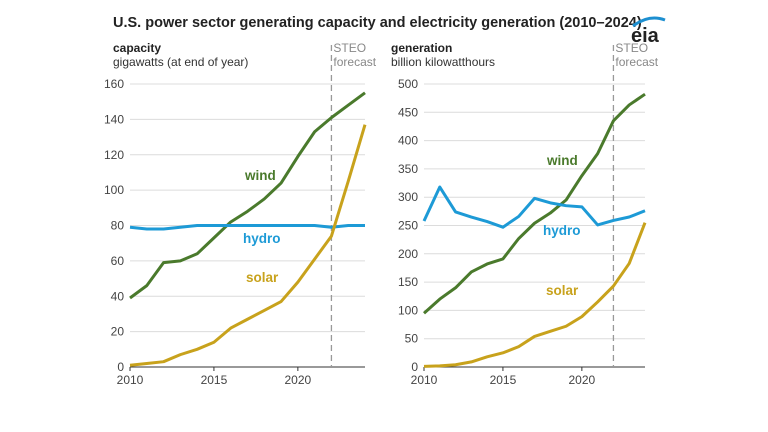 The image size is (768, 432). What do you see at coordinates (137, 48) in the screenshot?
I see `y-axis-title: capacity` at bounding box center [137, 48].